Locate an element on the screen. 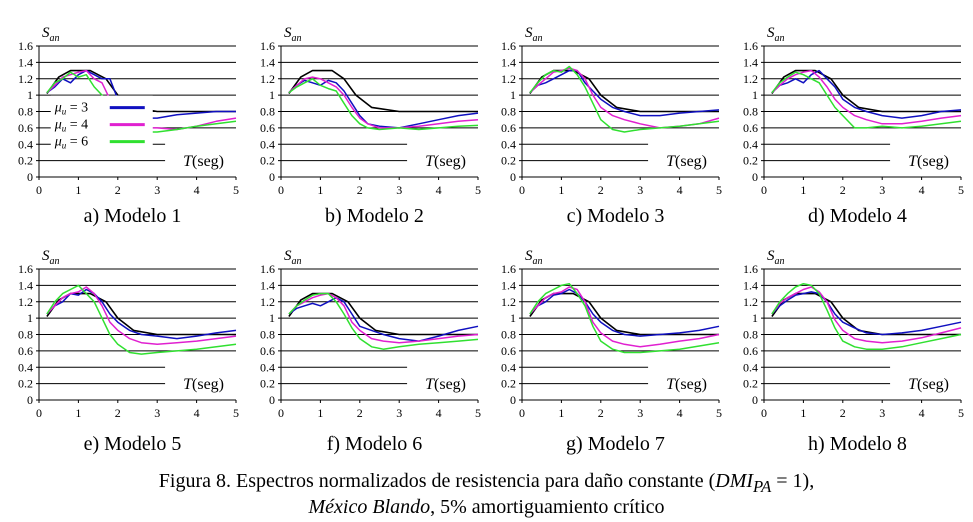 Image resolution: width=973 pixels, height=522 pixels. caption-dmi: DMI is located at coordinates (734, 481).